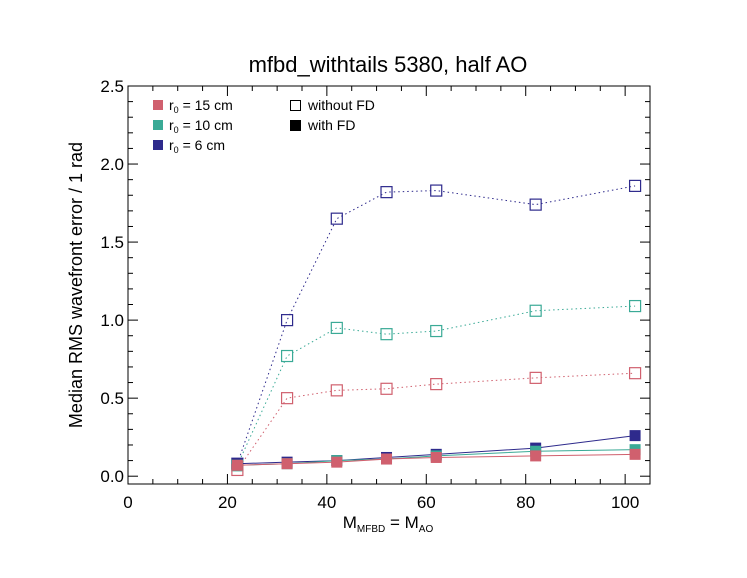  I want to click on legend-label: r0 = 10 cm, so click(201, 126).